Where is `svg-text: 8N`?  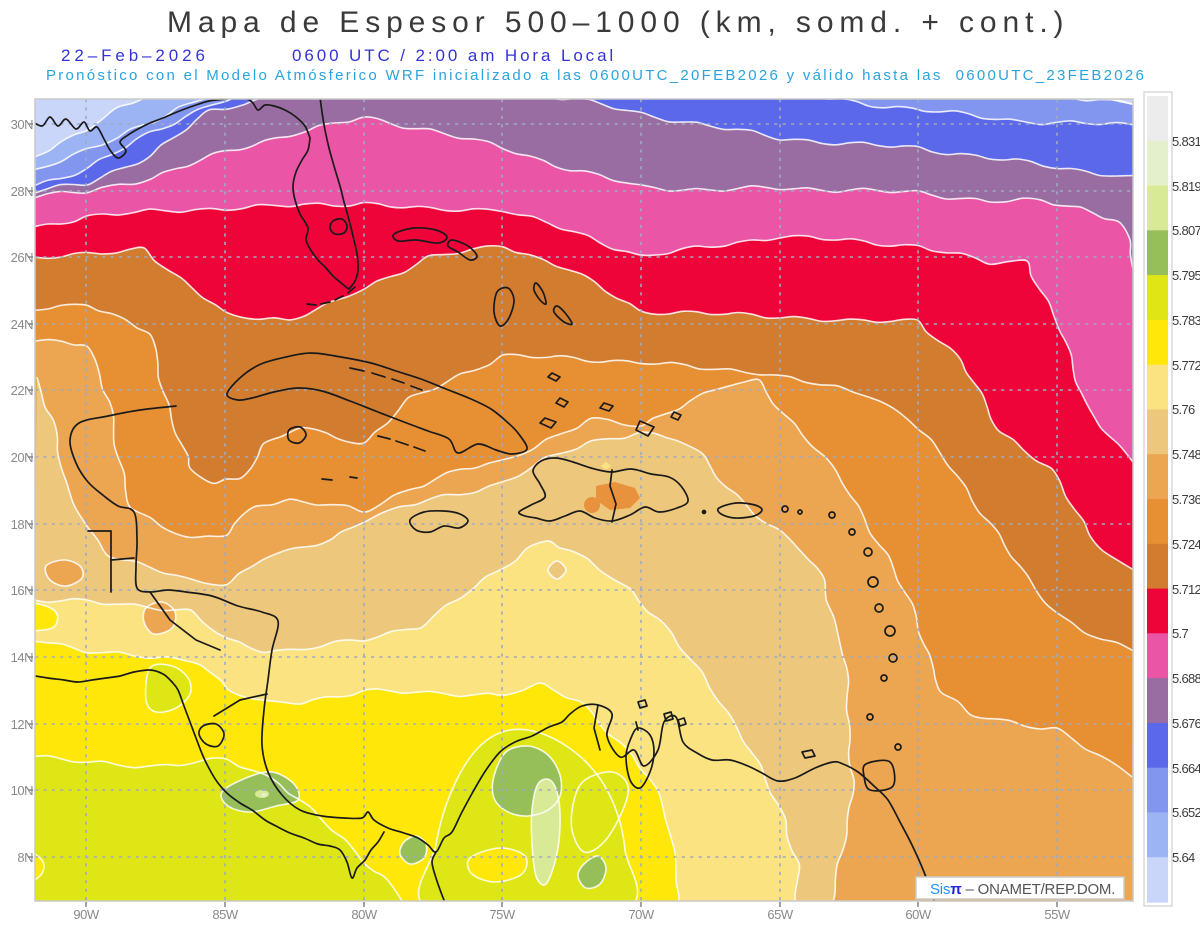
svg-text: 8N is located at coordinates (25, 857).